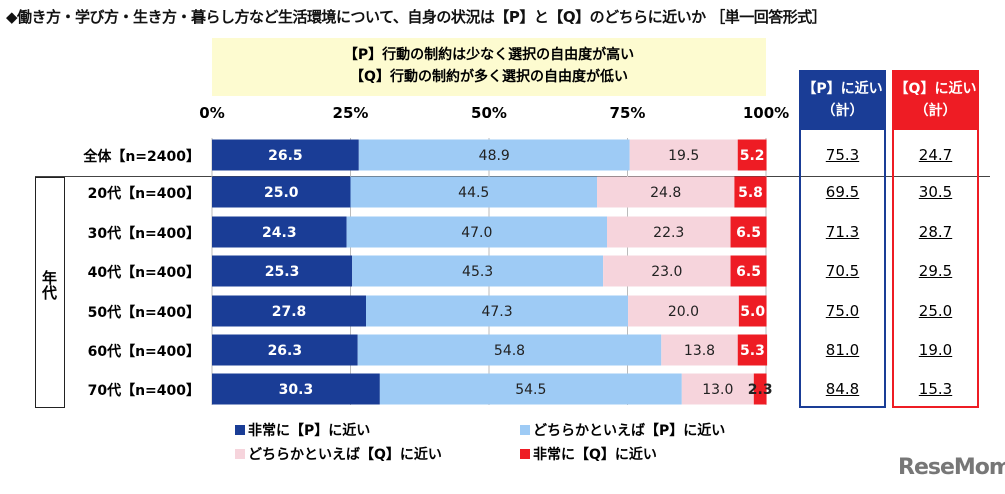 This screenshot has height=494, width=1005. What do you see at coordinates (489, 113) in the screenshot?
I see `x-tick-label: 50%` at bounding box center [489, 113].